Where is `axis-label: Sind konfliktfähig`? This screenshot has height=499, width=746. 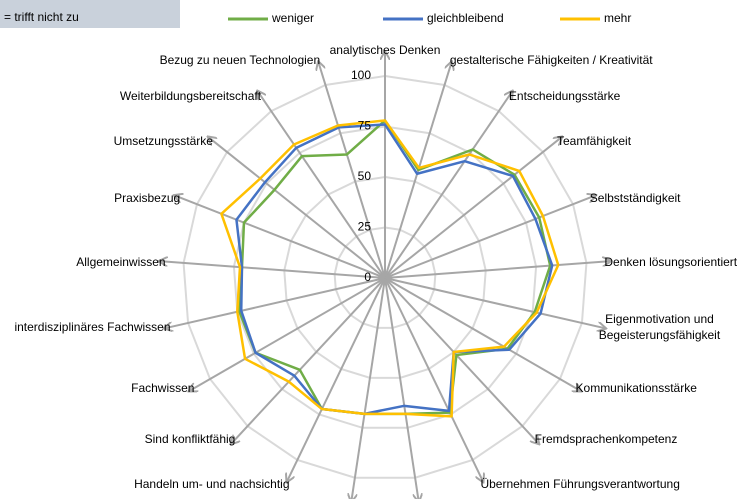 axis-label: Sind konfliktfähig is located at coordinates (190, 439).